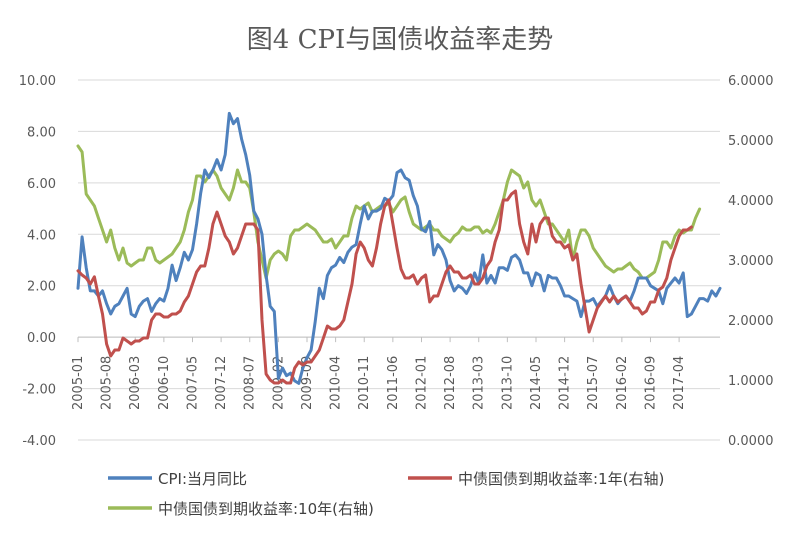 This screenshot has width=800, height=542. What do you see at coordinates (536, 383) in the screenshot?
I see `x-tick-label: 2014-05` at bounding box center [536, 383].